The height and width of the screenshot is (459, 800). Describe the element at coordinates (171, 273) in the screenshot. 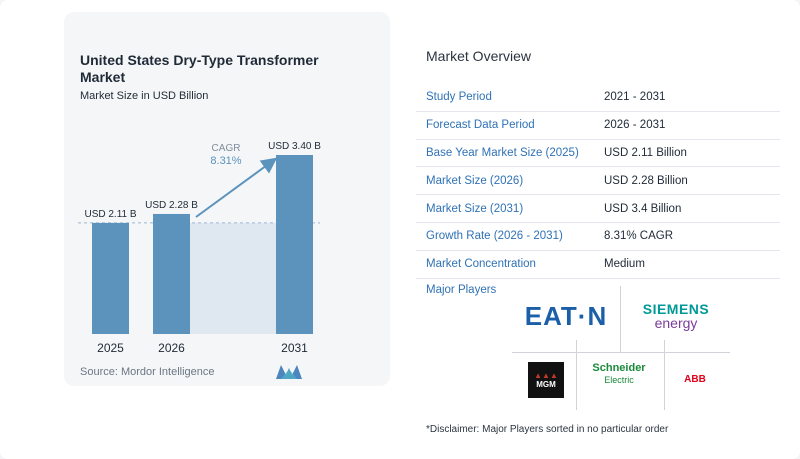

I see `bar-2026` at that location.